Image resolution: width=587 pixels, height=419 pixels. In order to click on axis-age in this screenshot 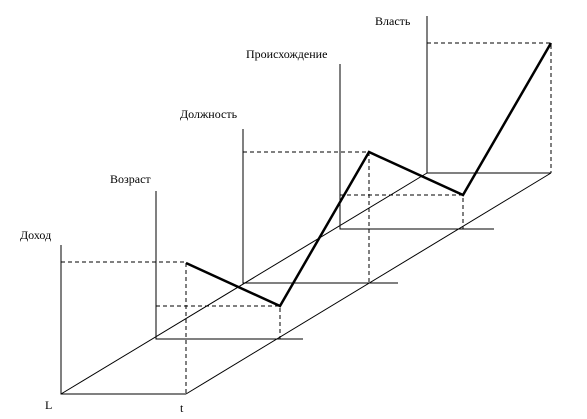, I will do `click(229, 265)`.